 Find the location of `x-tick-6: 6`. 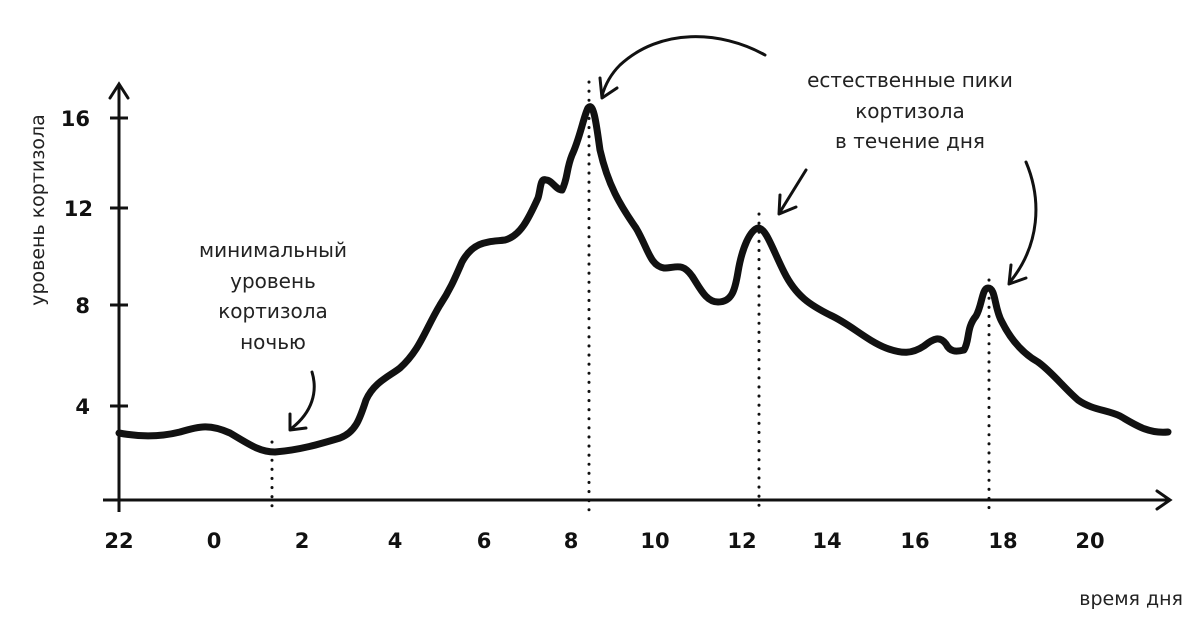

x-tick-6: 6 is located at coordinates (484, 541).